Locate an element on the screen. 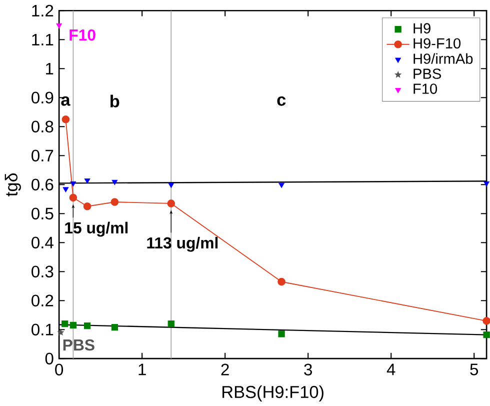 The image size is (490, 406). x-tick-label: 3 is located at coordinates (308, 370).